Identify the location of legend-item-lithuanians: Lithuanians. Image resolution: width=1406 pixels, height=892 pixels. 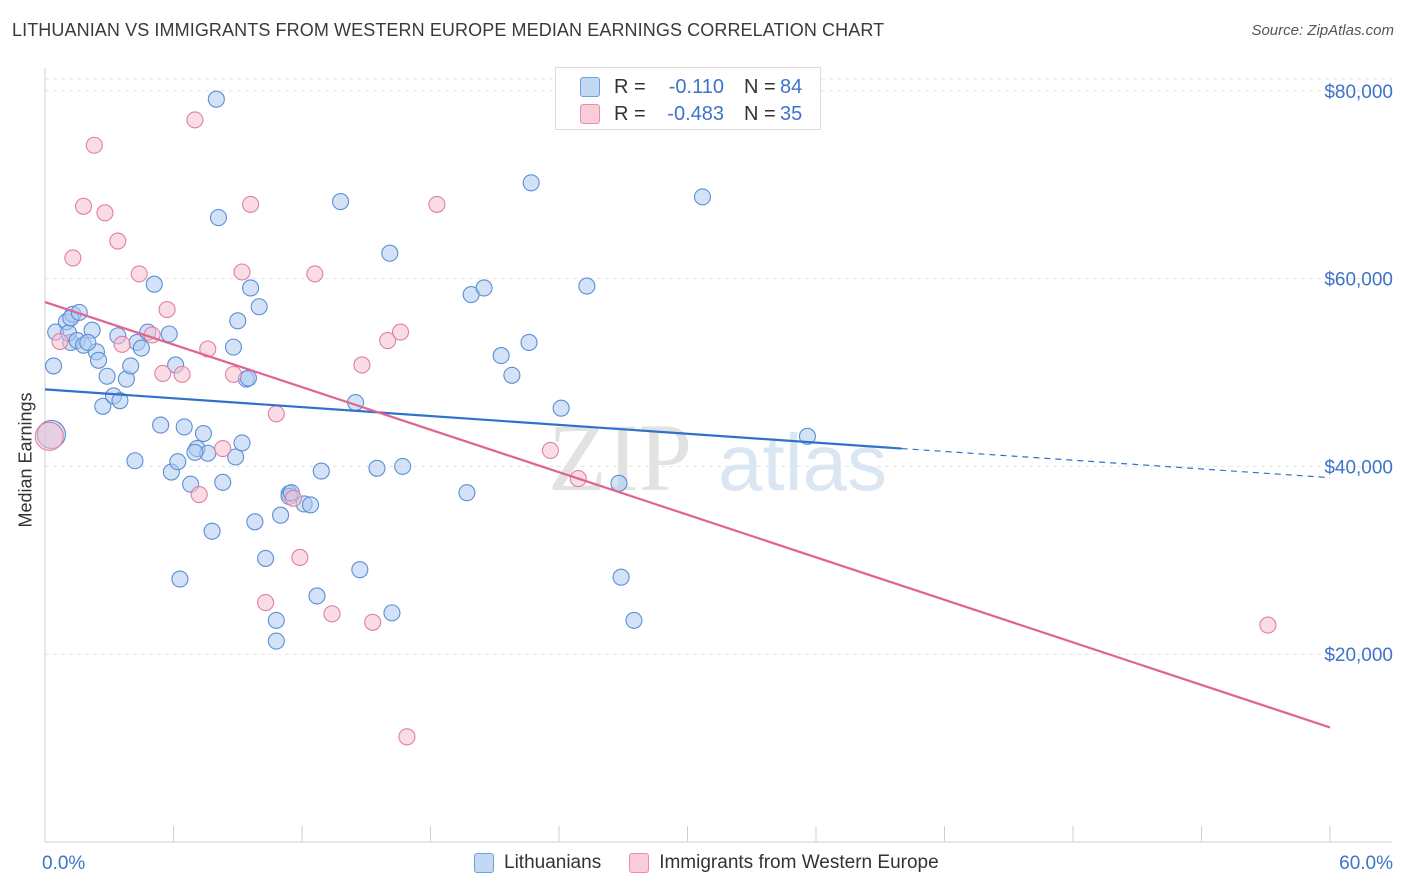
(537, 863).